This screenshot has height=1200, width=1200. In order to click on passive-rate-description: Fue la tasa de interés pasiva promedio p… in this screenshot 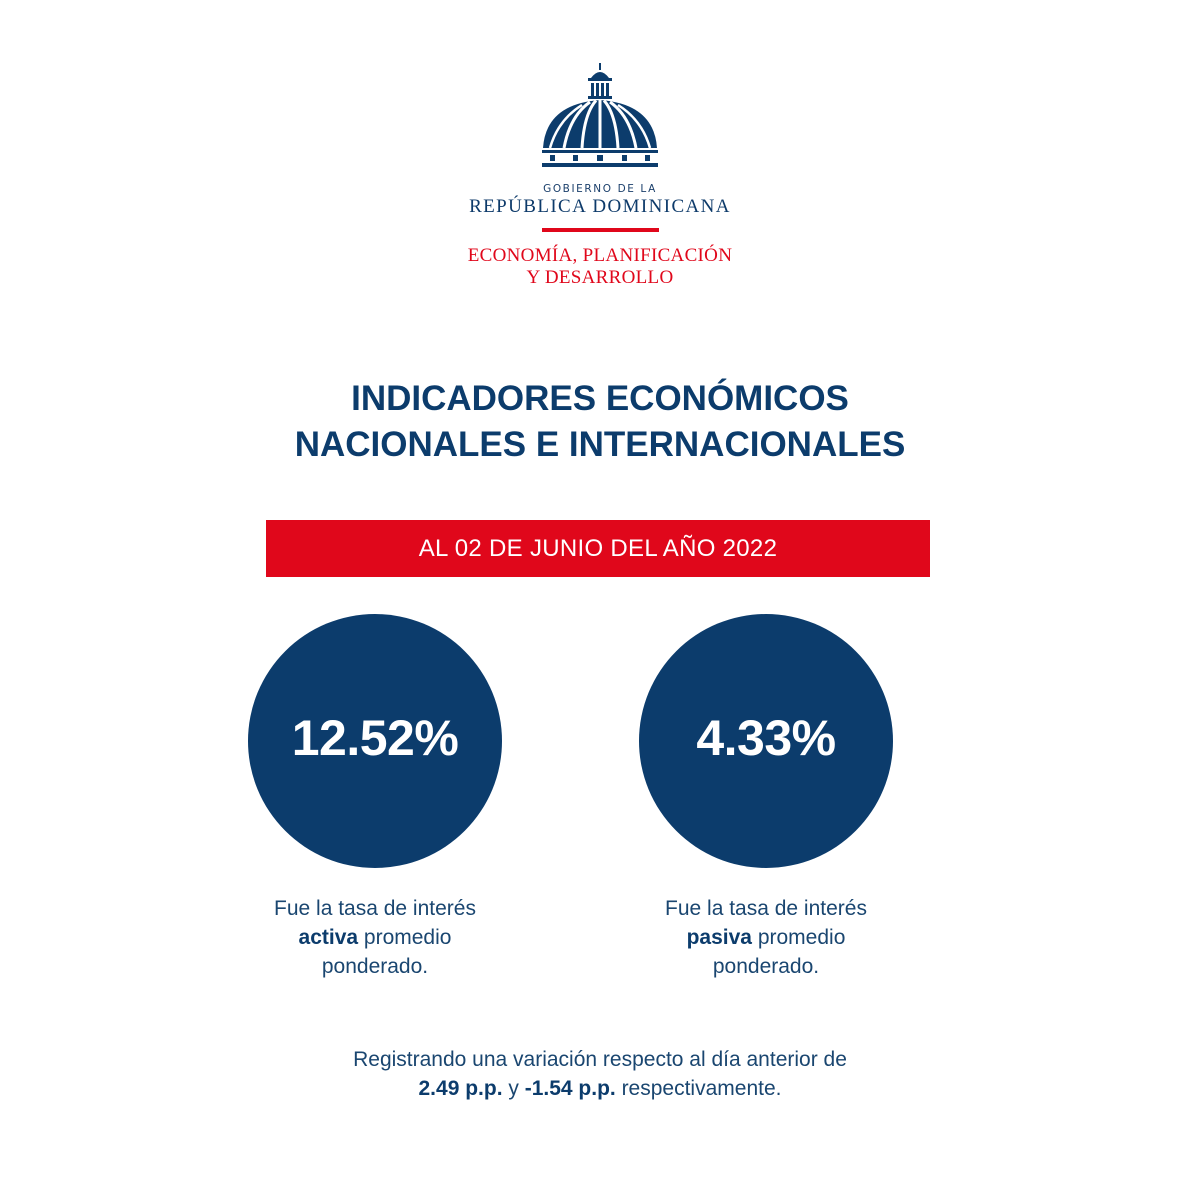, I will do `click(766, 937)`.